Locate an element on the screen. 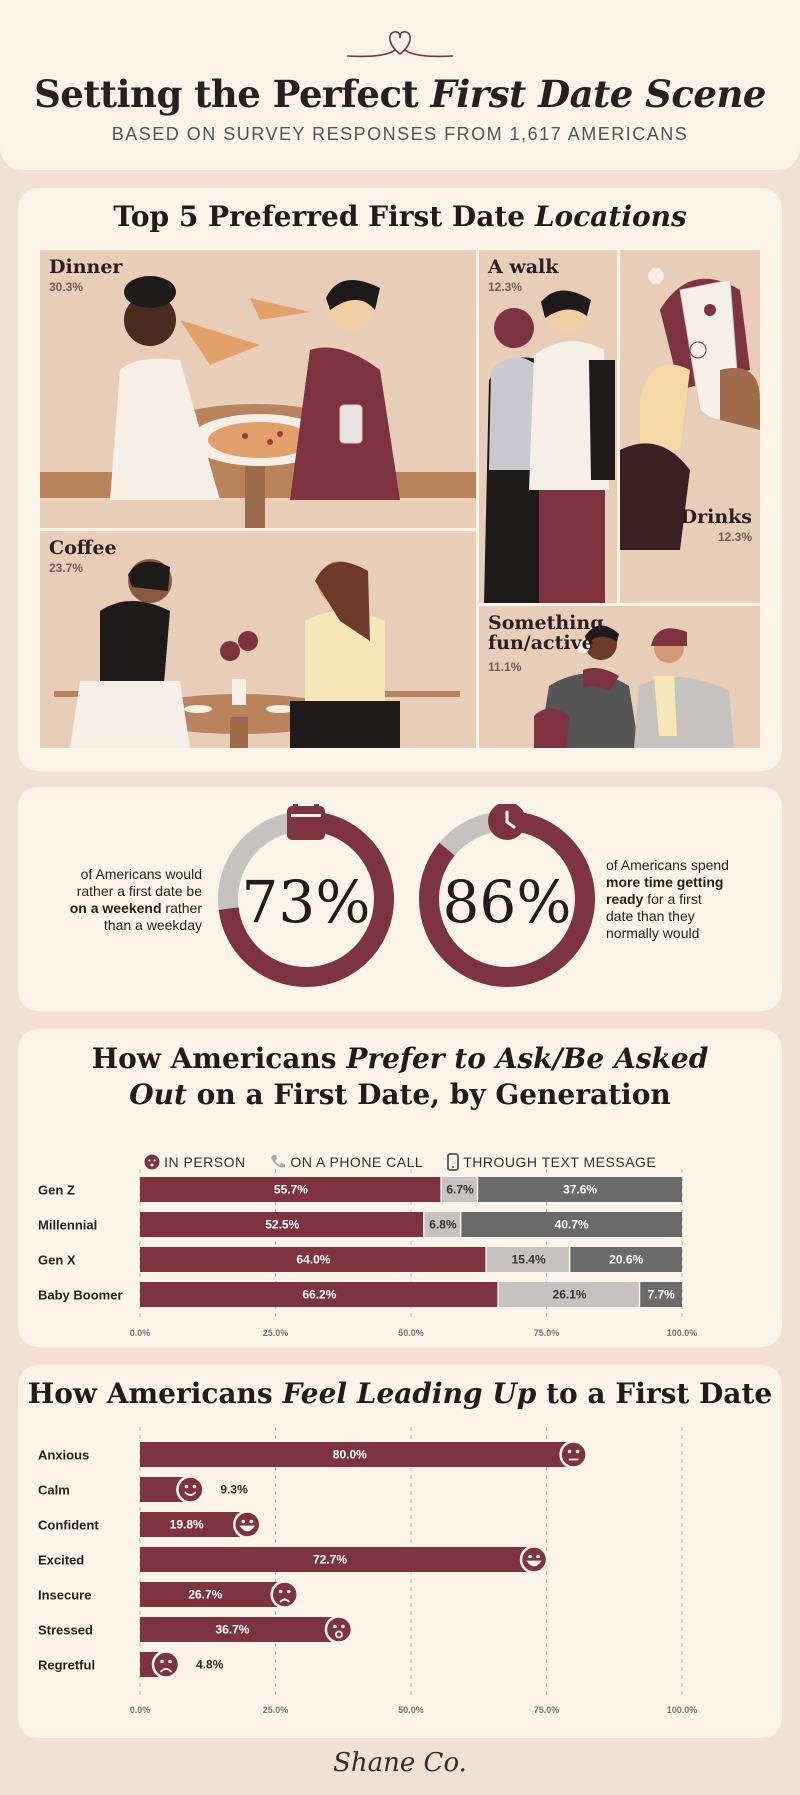 This screenshot has height=1795, width=800. data-label: 7.7% is located at coordinates (661, 1295).